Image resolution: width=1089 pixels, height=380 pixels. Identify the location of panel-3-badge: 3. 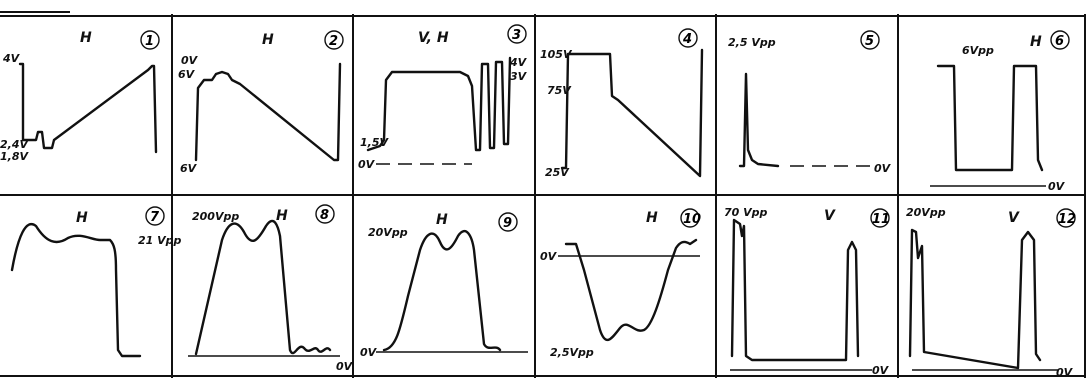
(517, 34).